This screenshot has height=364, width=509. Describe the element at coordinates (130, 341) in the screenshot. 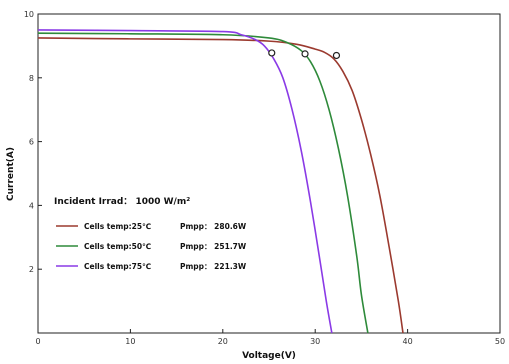

I see `x-tick-label: 10` at that location.